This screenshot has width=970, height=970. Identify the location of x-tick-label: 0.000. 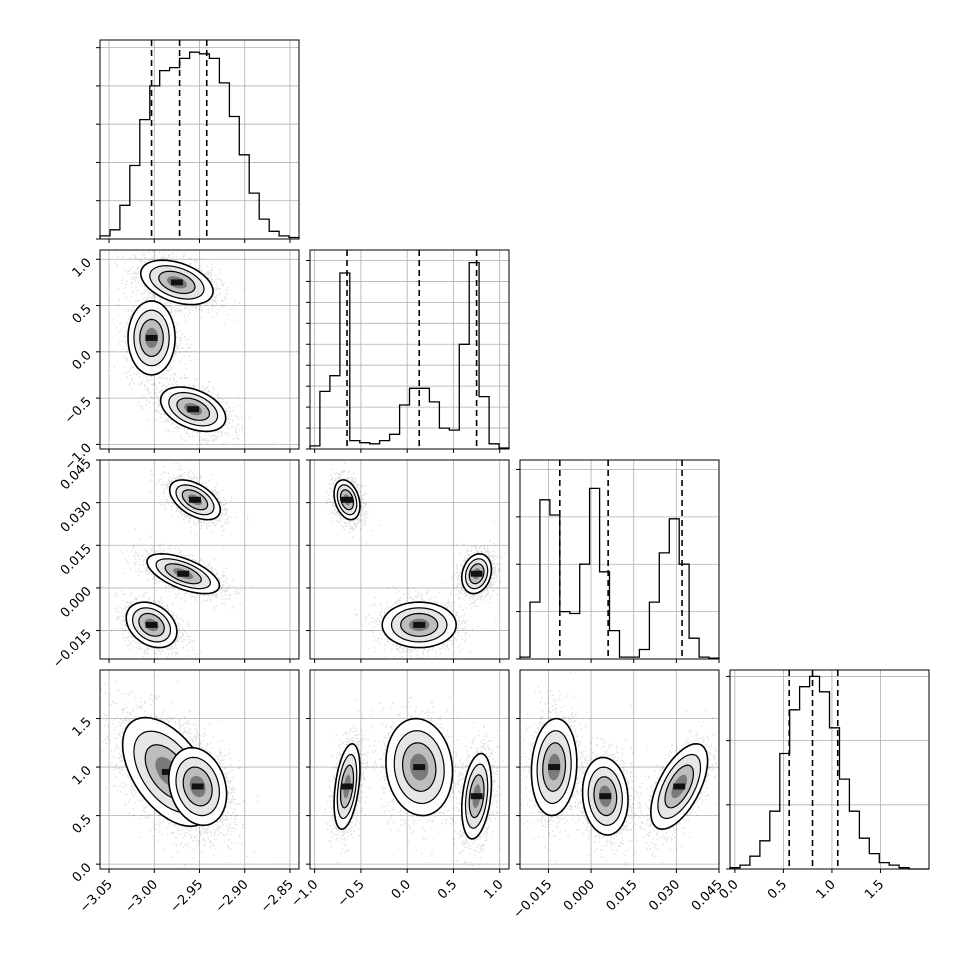
(579, 895).